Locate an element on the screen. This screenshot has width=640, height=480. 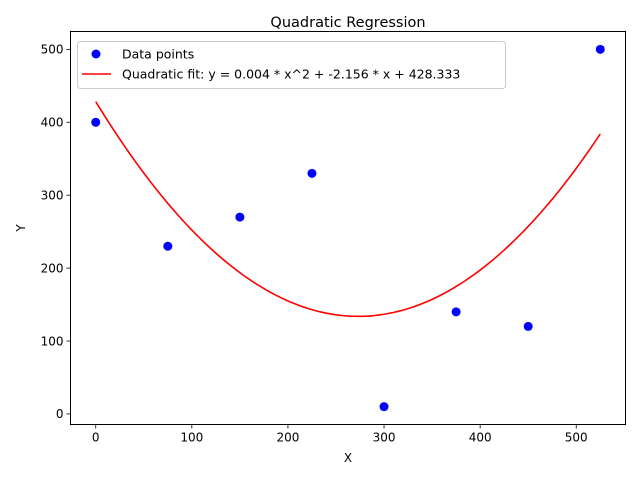
legend-label-data-points: Data points is located at coordinates (158, 54).